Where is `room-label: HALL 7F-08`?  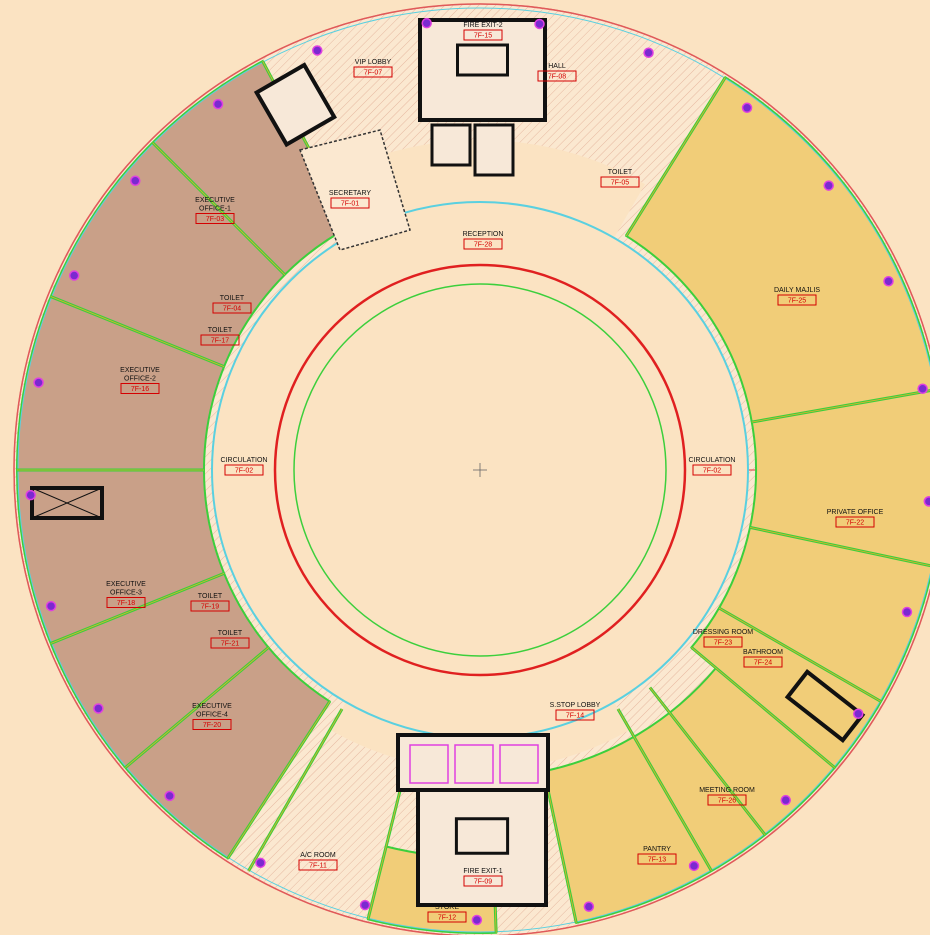 room-label: HALL 7F-08 is located at coordinates (557, 72).